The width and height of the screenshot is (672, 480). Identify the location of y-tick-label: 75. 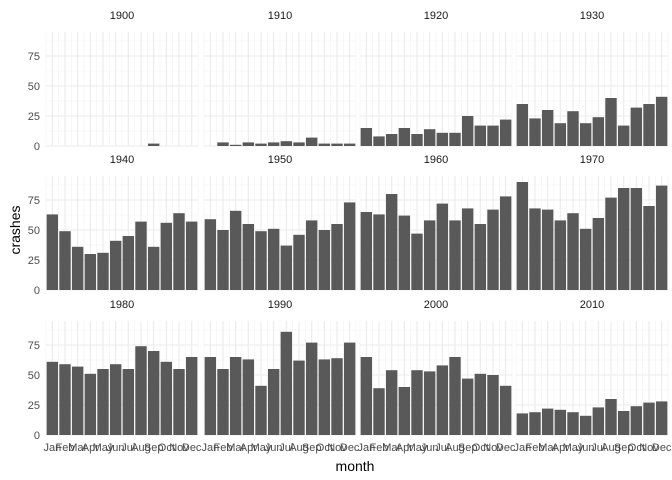
(34, 201).